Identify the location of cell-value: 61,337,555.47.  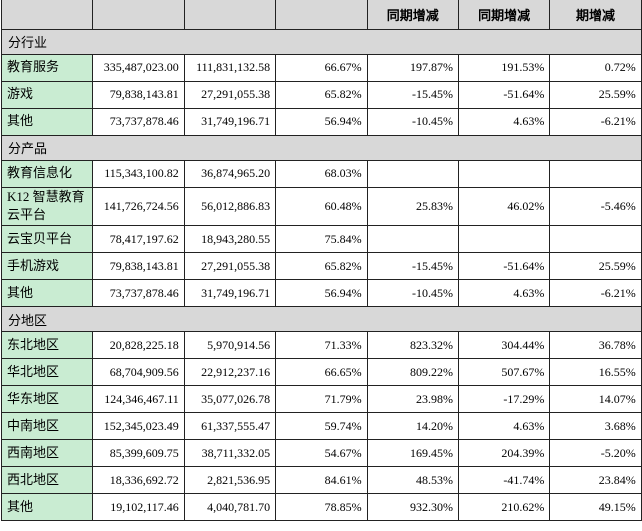
(230, 426).